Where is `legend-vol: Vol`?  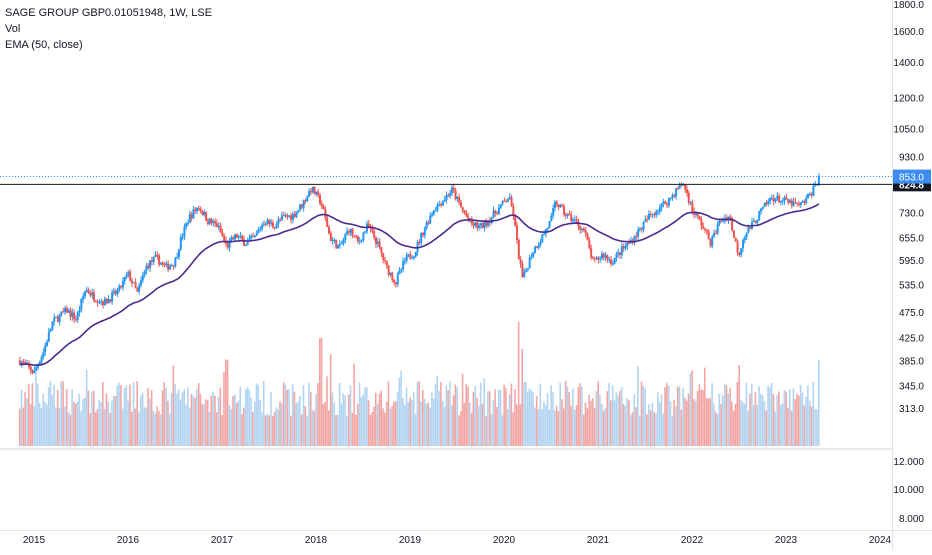
legend-vol: Vol is located at coordinates (13, 29).